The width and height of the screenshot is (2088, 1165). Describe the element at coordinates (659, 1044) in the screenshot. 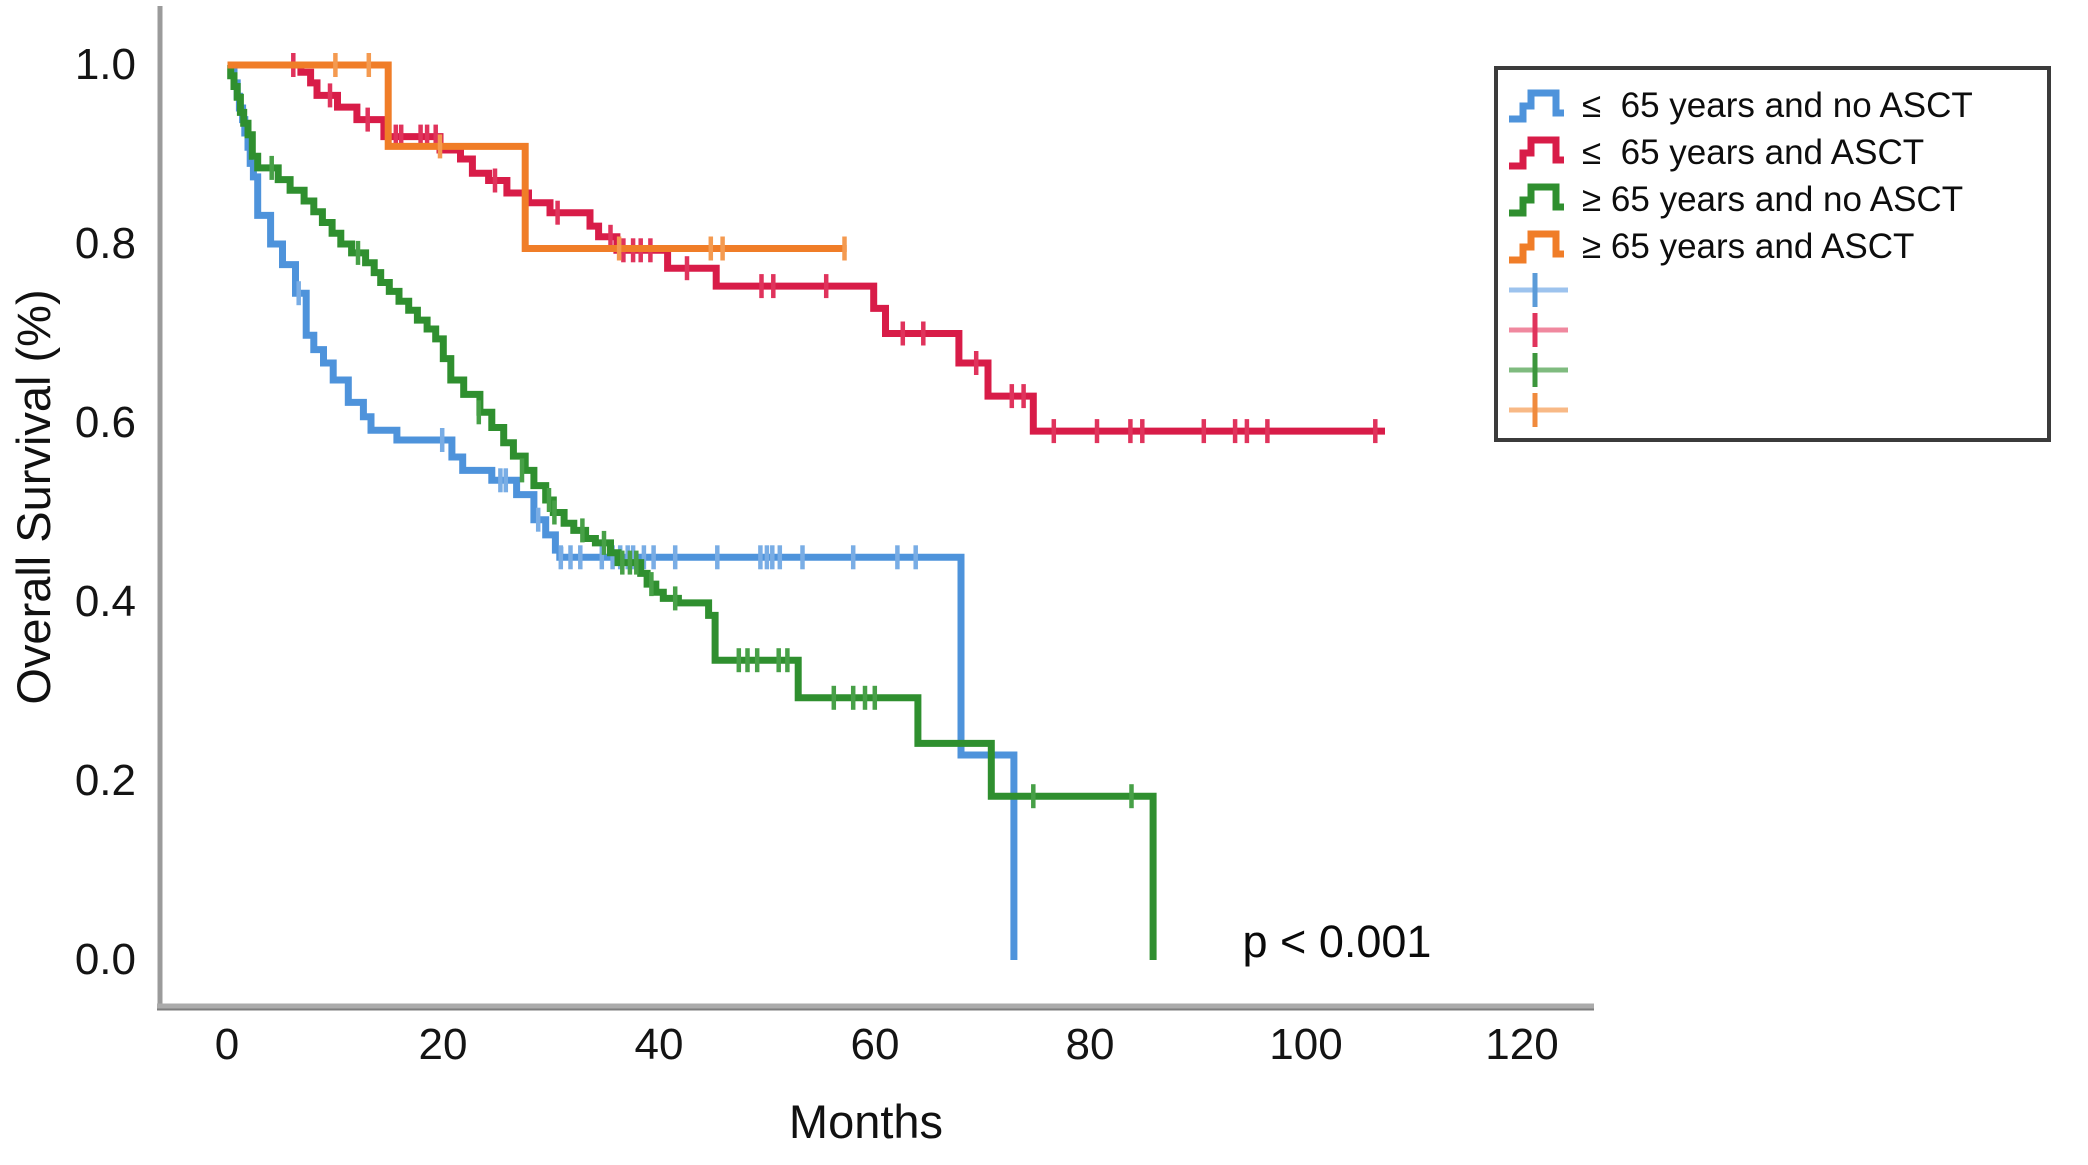

I see `x-tick-label: 40` at that location.